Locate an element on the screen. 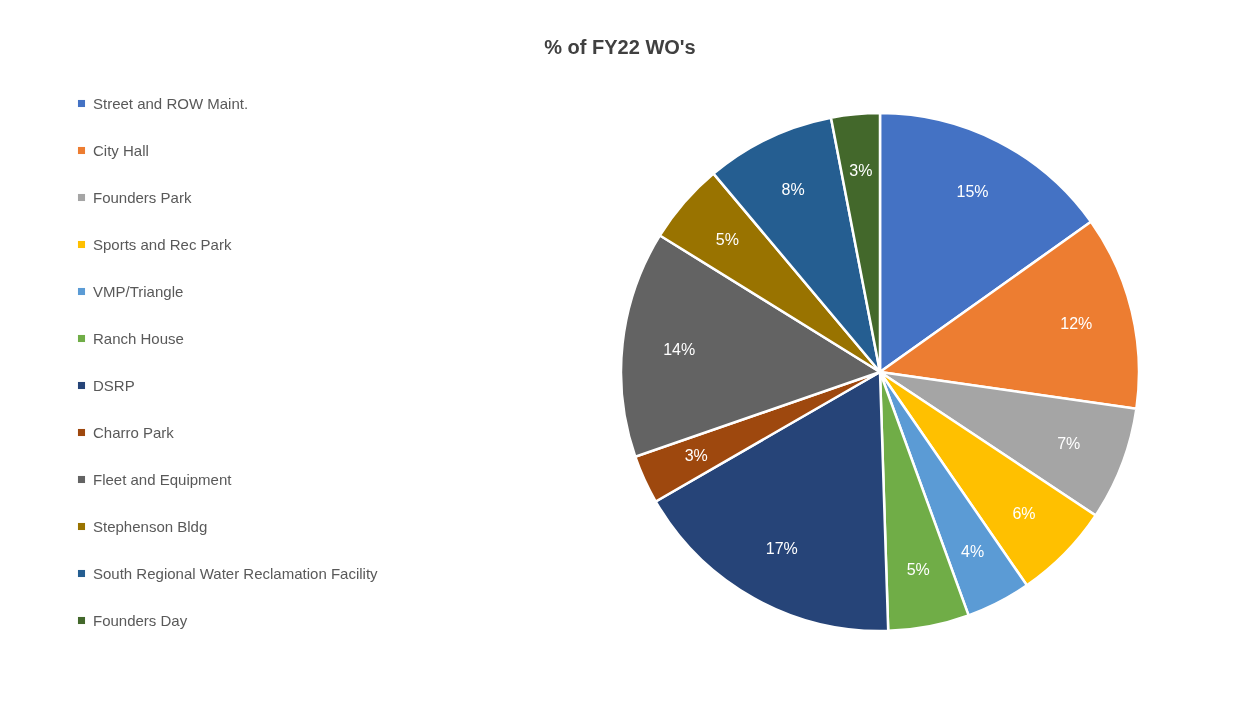 The height and width of the screenshot is (719, 1247). legend-label: Stephenson Bldg is located at coordinates (150, 526).